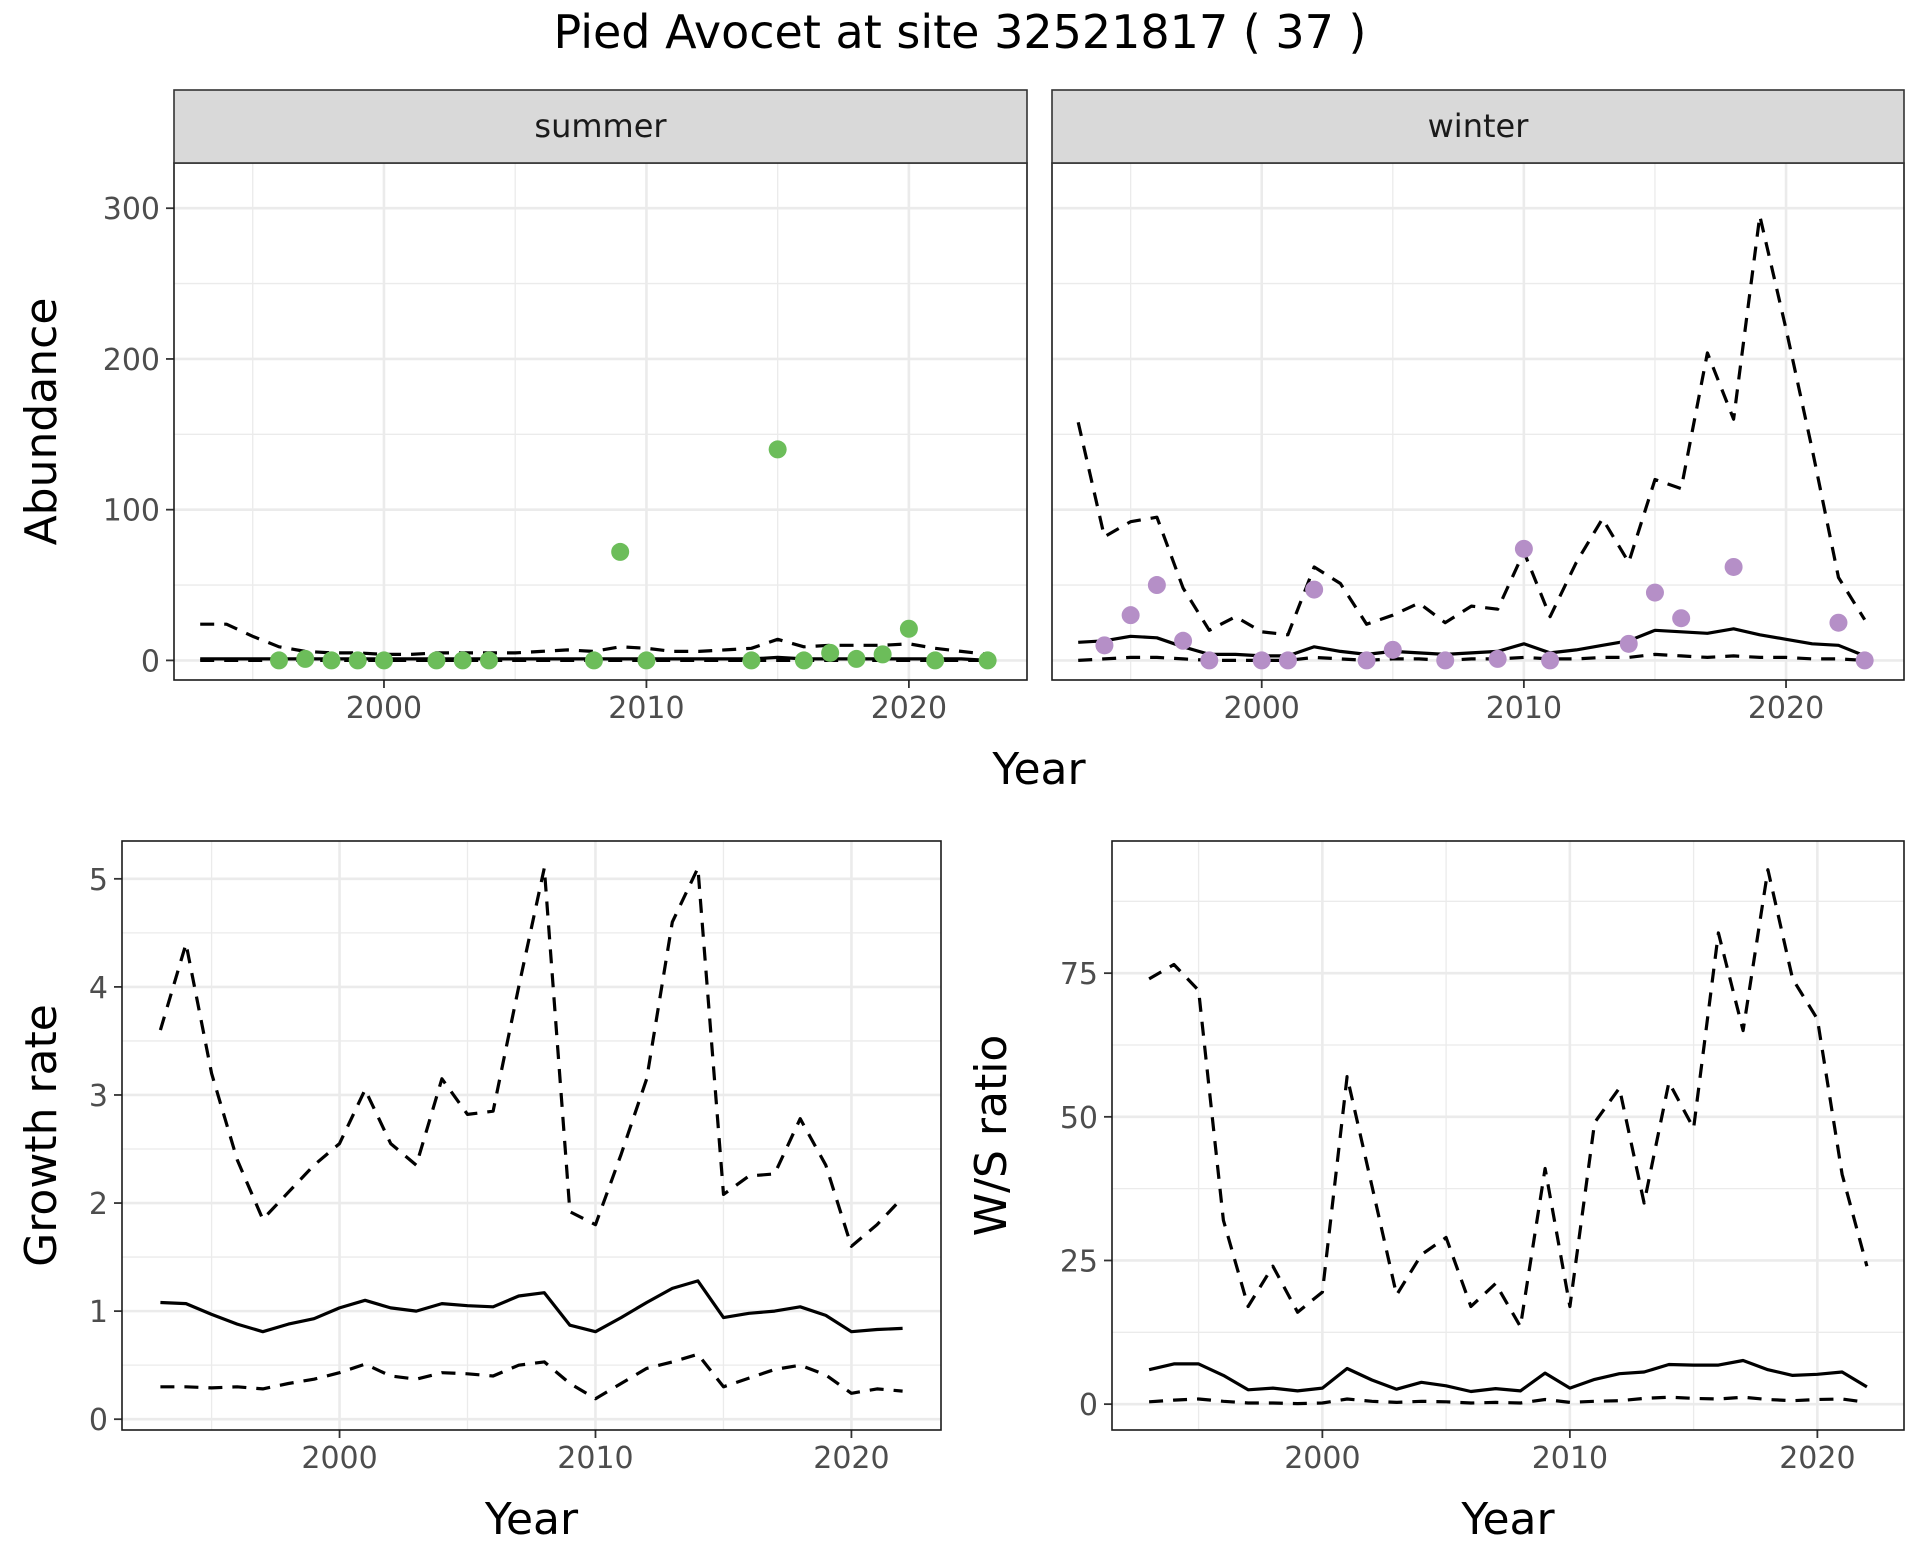 The height and width of the screenshot is (1560, 1920). What do you see at coordinates (531, 1306) in the screenshot?
I see `growth-mean-line` at bounding box center [531, 1306].